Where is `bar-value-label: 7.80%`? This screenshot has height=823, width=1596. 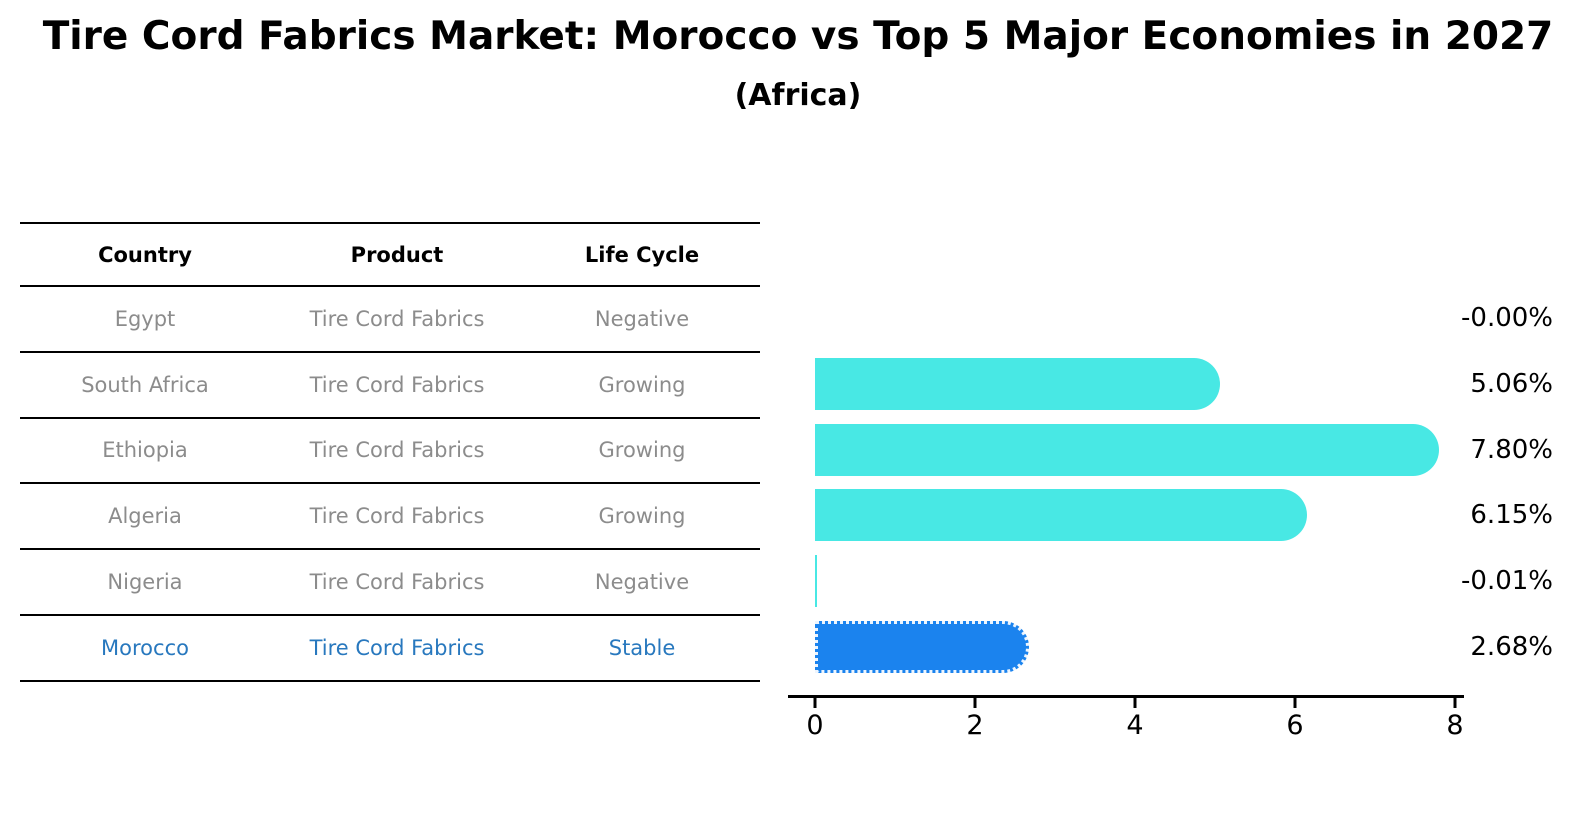
bar-value-label: 7.80% is located at coordinates (1511, 449).